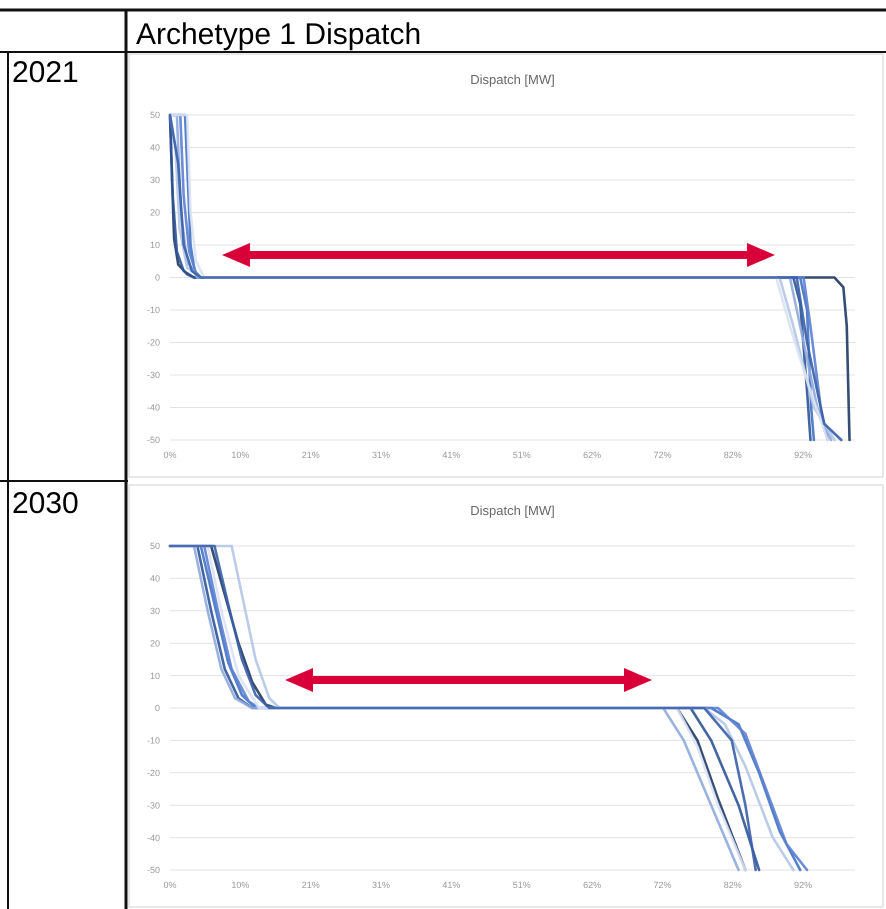 The width and height of the screenshot is (886, 909). Describe the element at coordinates (279, 34) in the screenshot. I see `text: Archetype 1 Dispatch` at that location.